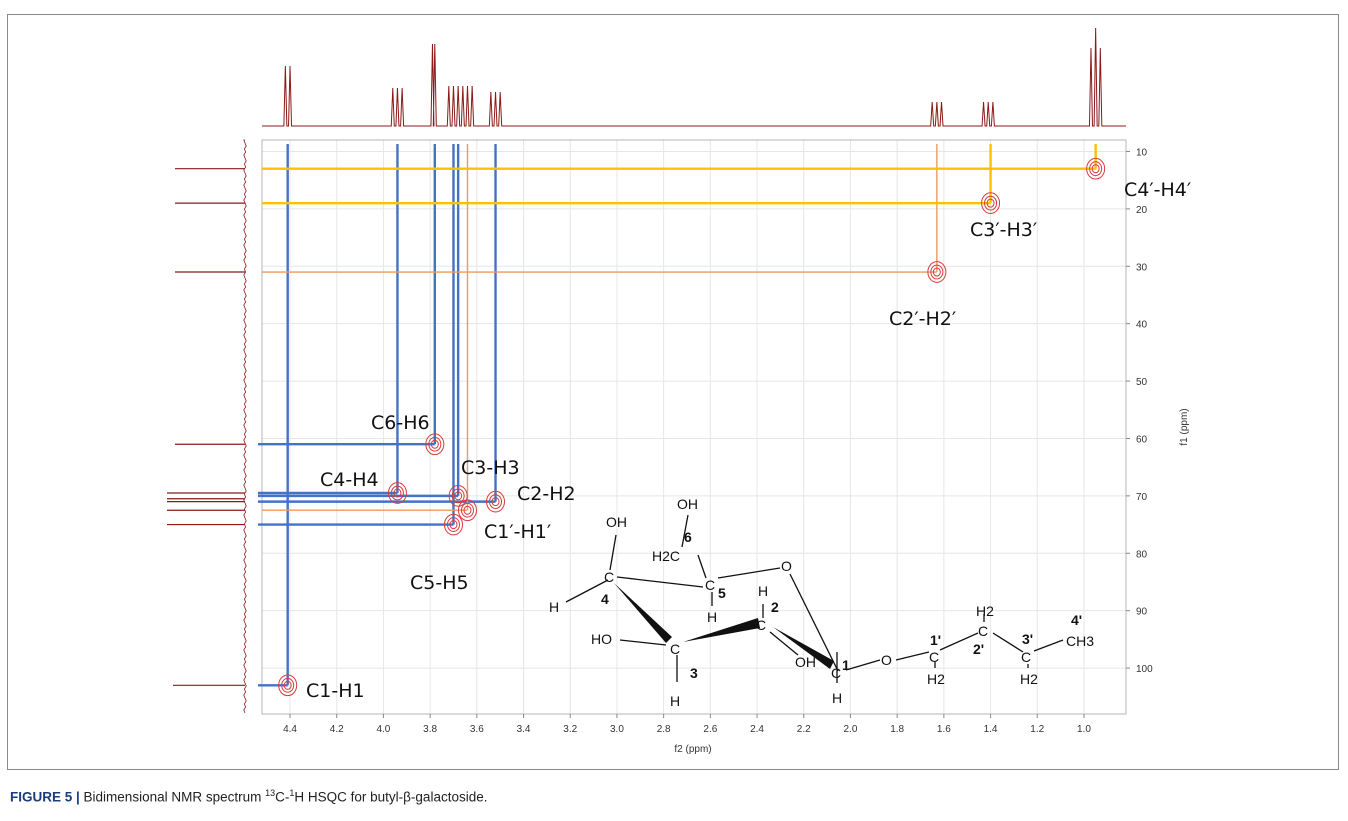 The image size is (1348, 821). Describe the element at coordinates (546, 494) in the screenshot. I see `cross-peak-label: C2-H2` at that location.